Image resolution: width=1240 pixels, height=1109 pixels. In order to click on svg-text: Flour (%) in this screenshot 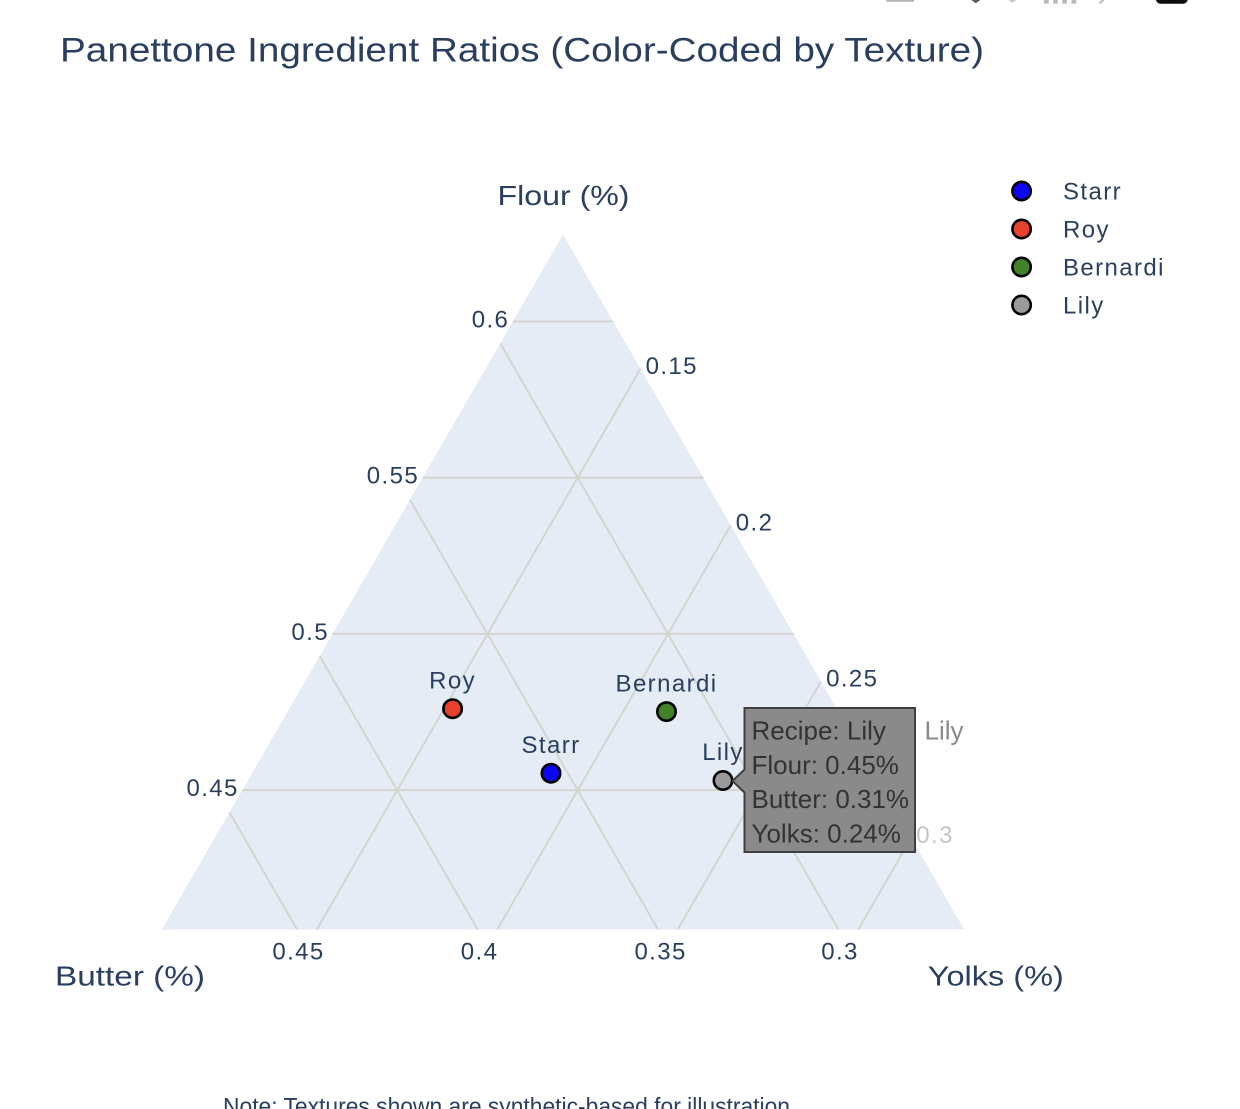, I will do `click(564, 195)`.